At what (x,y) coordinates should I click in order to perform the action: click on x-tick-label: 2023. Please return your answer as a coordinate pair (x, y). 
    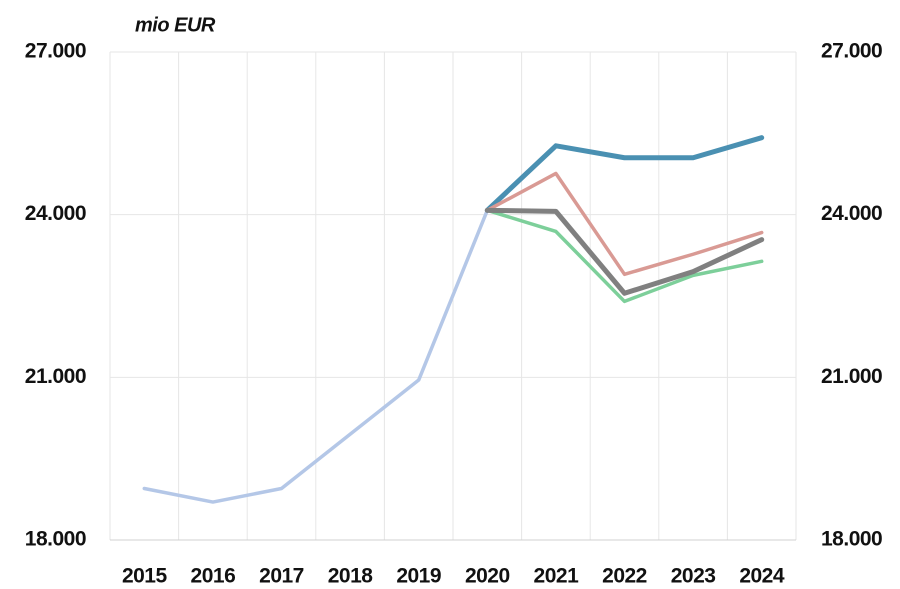
    Looking at the image, I should click on (693, 576).